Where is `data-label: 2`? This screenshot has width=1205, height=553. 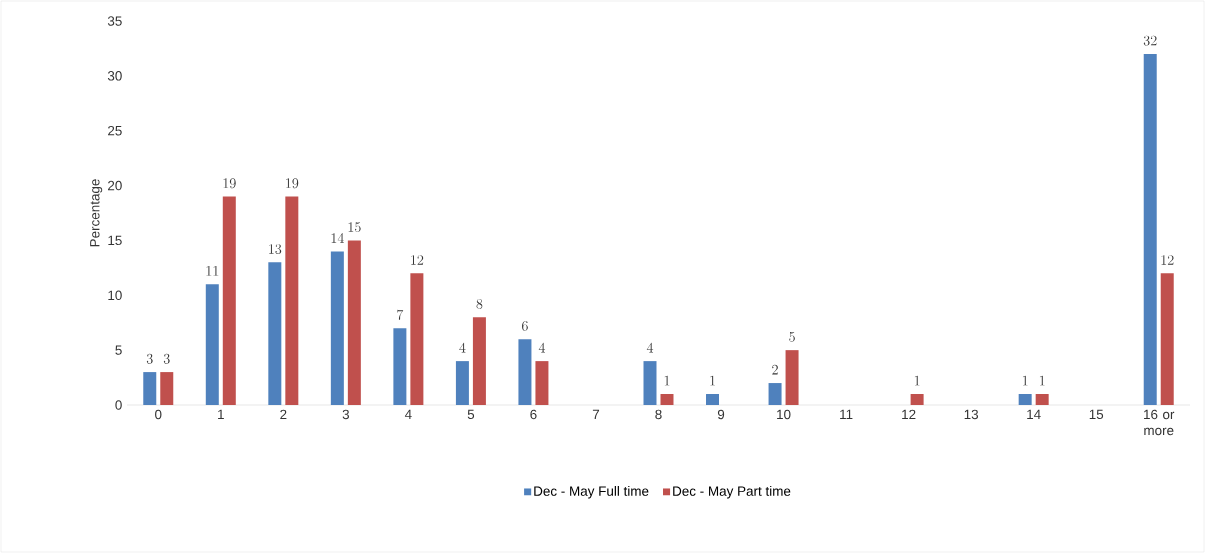 data-label: 2 is located at coordinates (775, 369).